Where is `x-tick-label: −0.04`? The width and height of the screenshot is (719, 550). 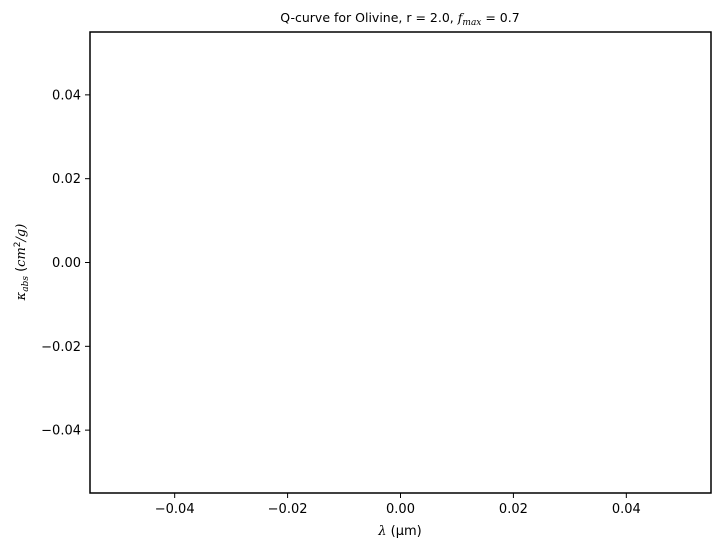 x-tick-label: −0.04 is located at coordinates (175, 509).